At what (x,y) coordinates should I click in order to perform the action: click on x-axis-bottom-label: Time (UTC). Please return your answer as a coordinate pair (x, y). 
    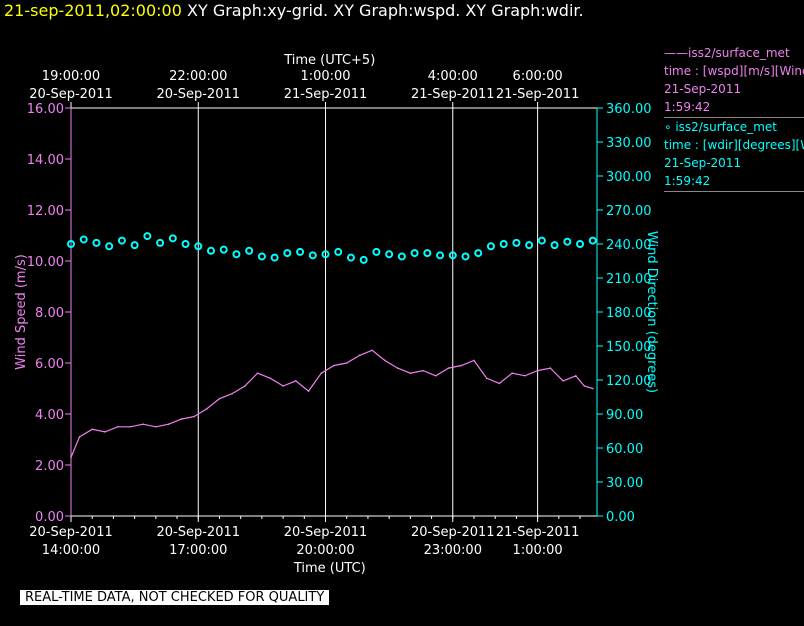
    Looking at the image, I should click on (329, 568).